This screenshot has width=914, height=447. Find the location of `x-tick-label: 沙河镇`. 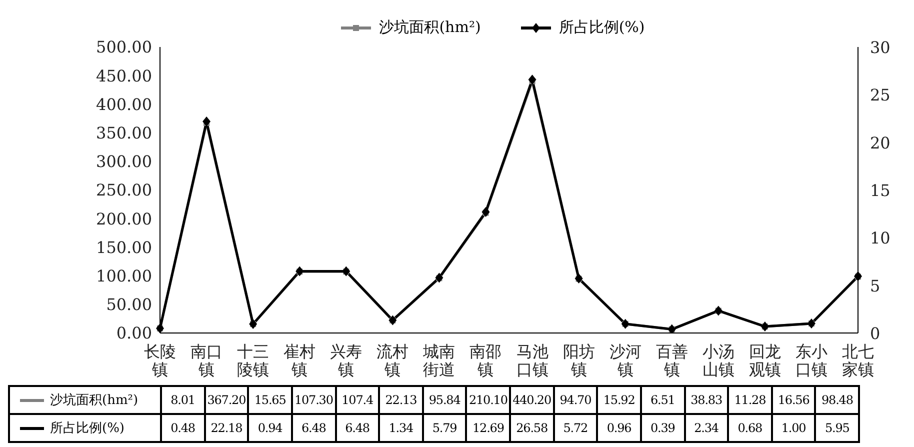

x-tick-label: 沙河镇 is located at coordinates (625, 360).